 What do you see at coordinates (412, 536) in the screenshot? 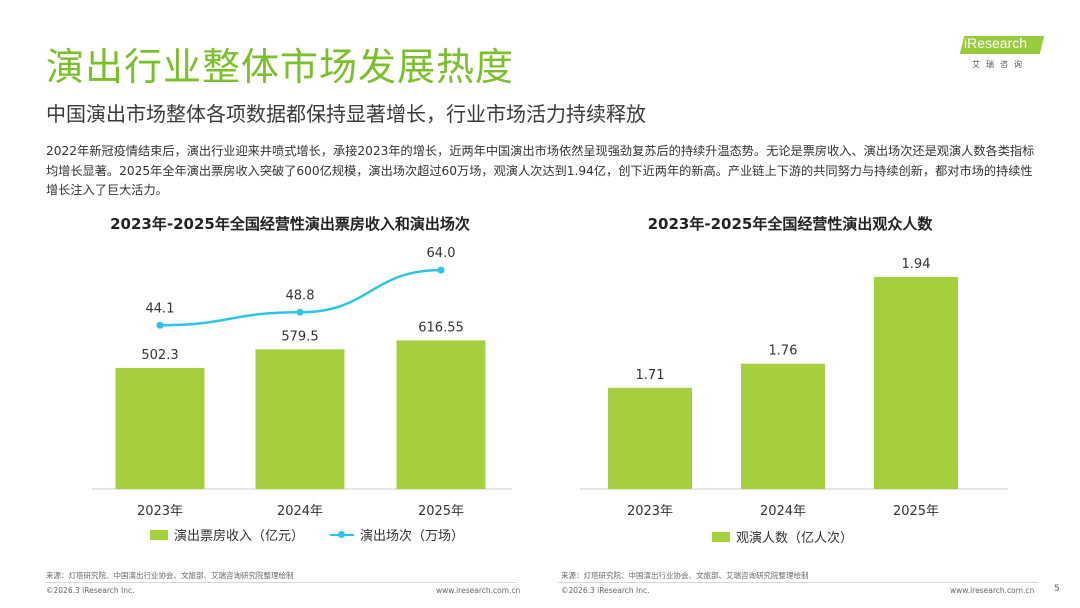
I see `legend-line-label: 演出场次（万场）` at bounding box center [412, 536].